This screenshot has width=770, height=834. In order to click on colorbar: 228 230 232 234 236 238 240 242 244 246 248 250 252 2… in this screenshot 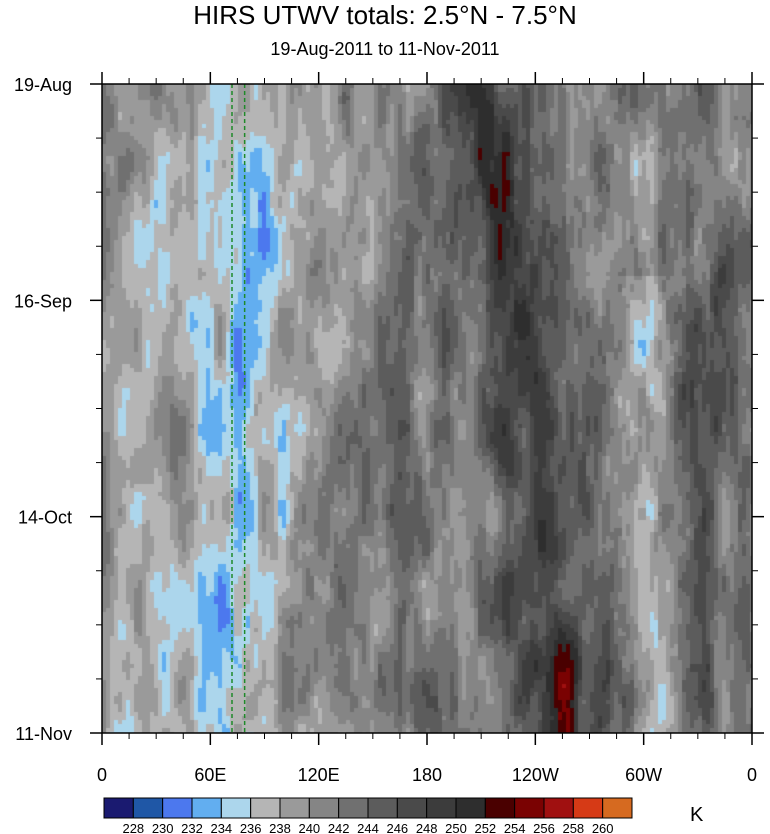, I will do `click(368, 815)`.